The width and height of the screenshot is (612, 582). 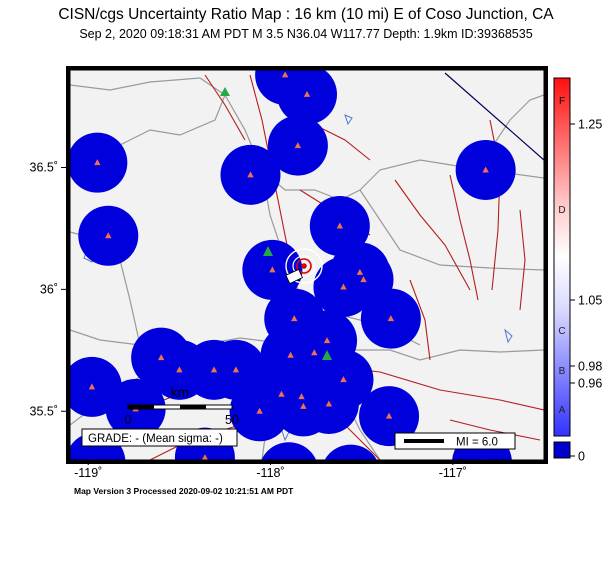 I want to click on y-tick-label: 36˚, so click(x=49, y=289).